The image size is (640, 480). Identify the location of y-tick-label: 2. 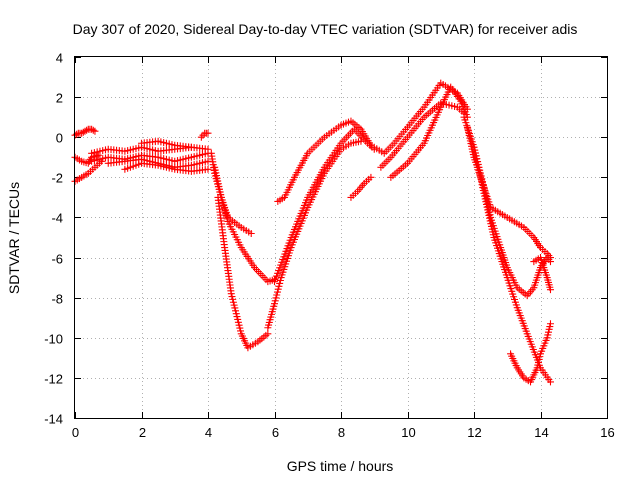
(59, 98).